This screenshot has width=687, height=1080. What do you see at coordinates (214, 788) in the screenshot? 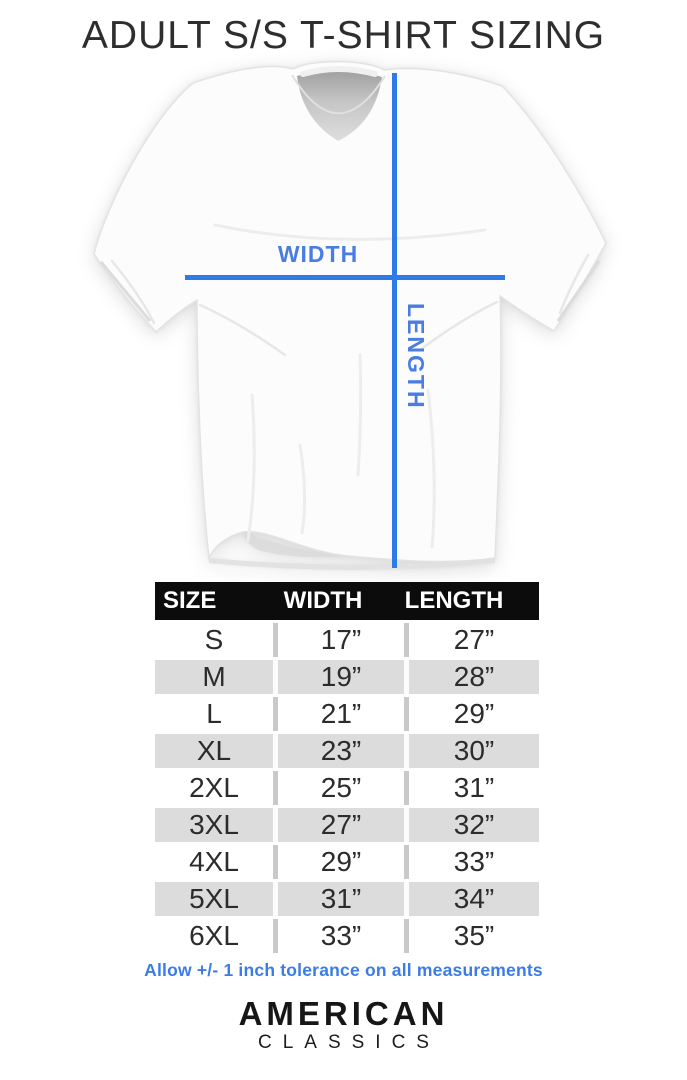
I see `cell-size: 2XL` at bounding box center [214, 788].